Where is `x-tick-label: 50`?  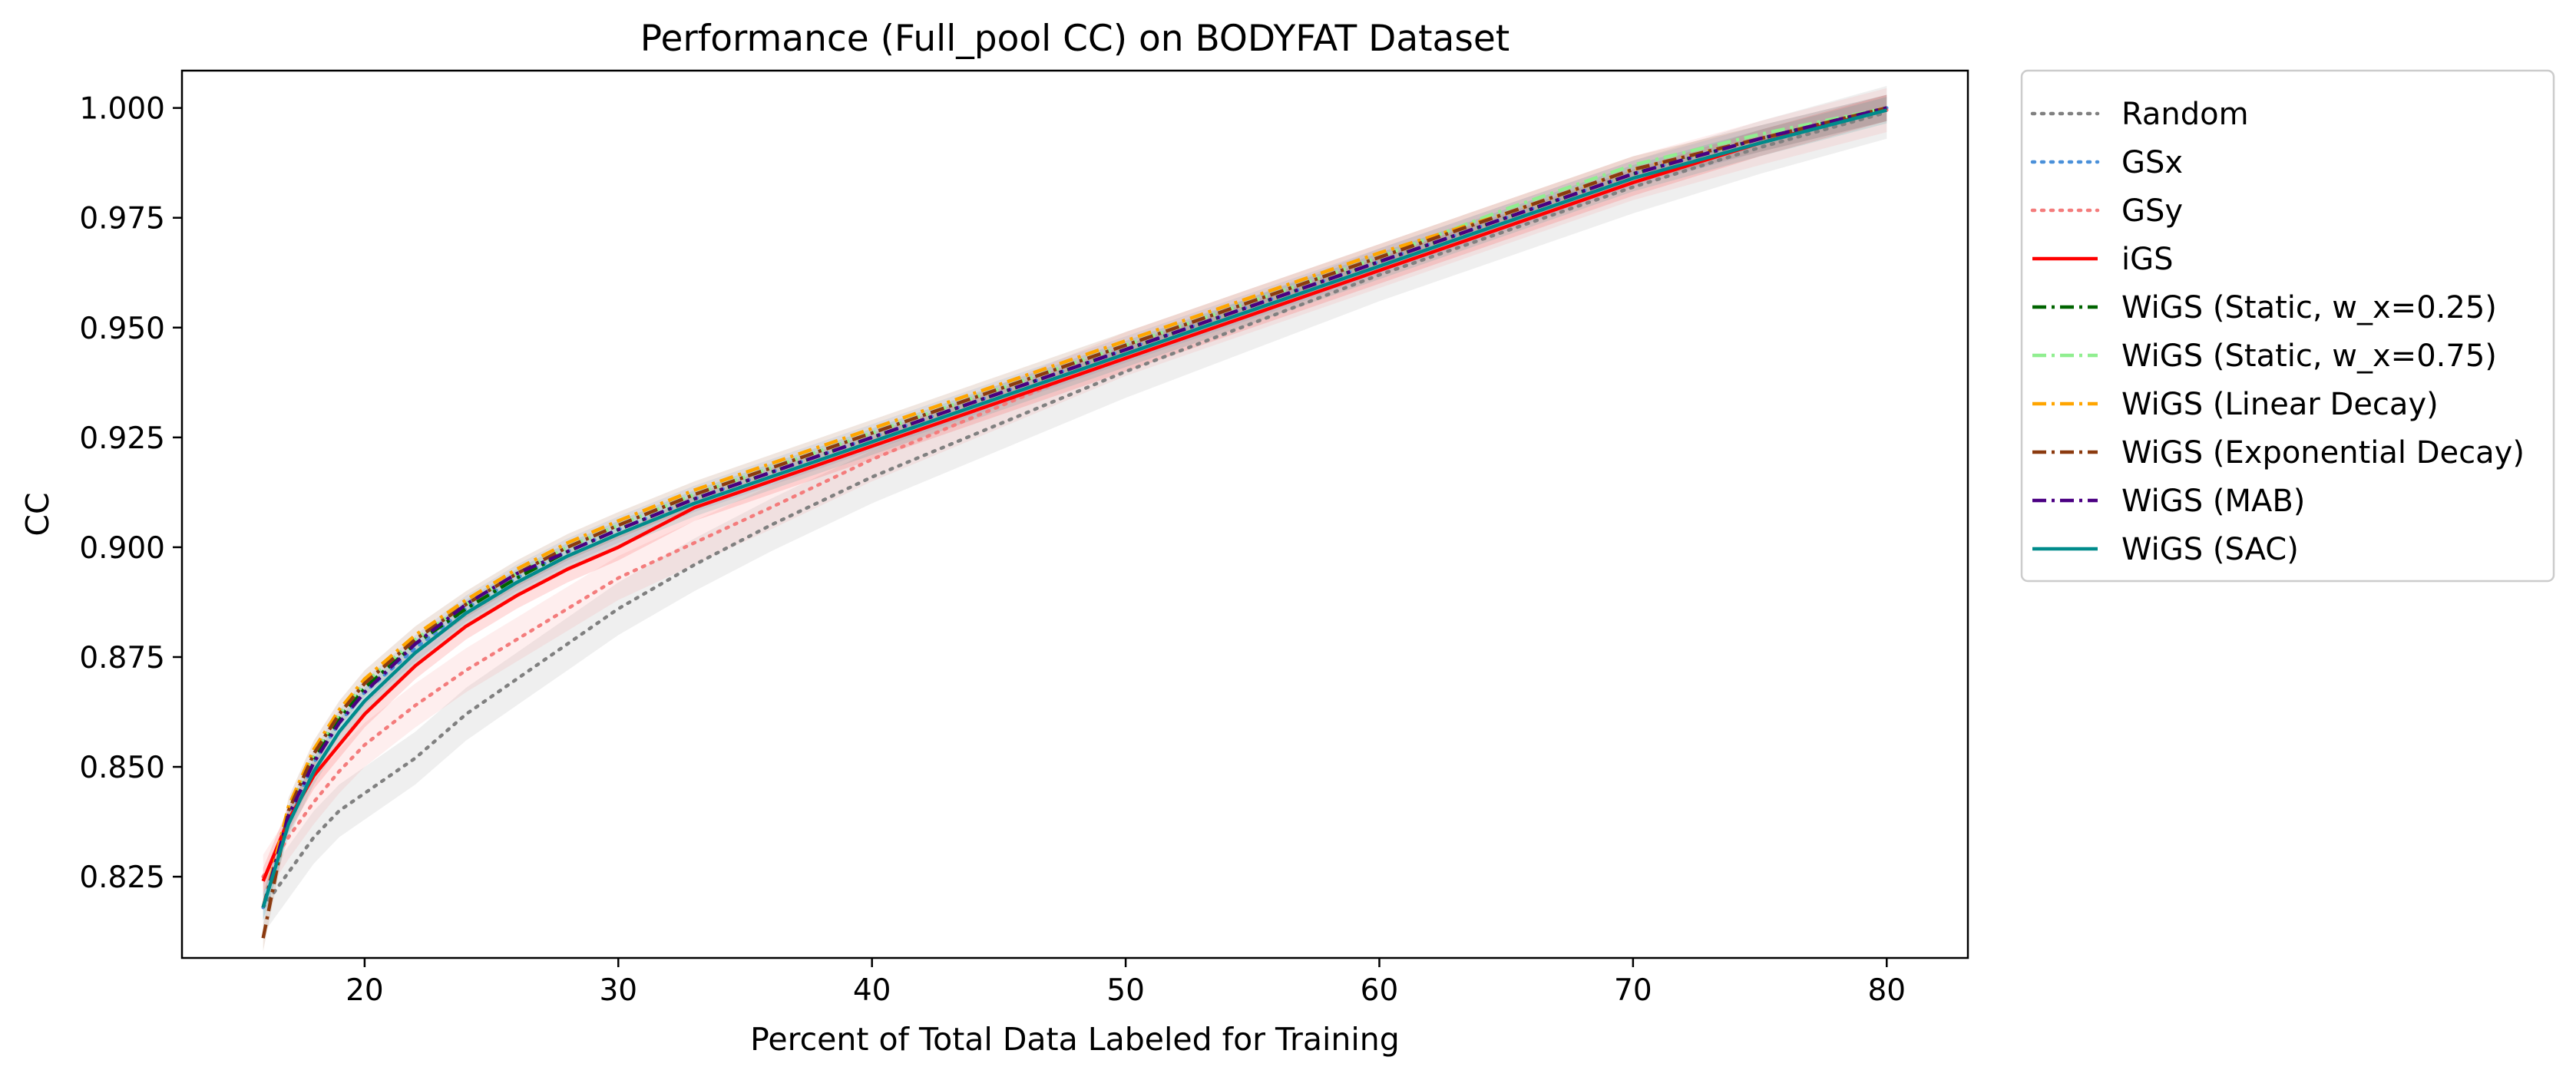 x-tick-label: 50 is located at coordinates (1125, 991).